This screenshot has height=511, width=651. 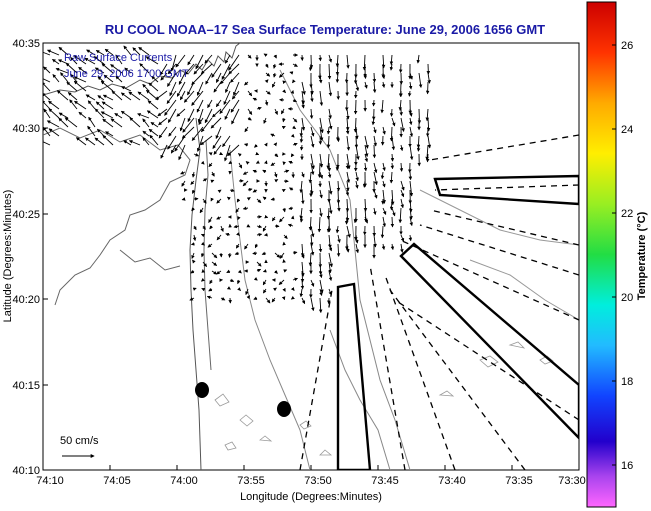 What do you see at coordinates (385, 481) in the screenshot?
I see `x-tick-label: 73:45` at bounding box center [385, 481].